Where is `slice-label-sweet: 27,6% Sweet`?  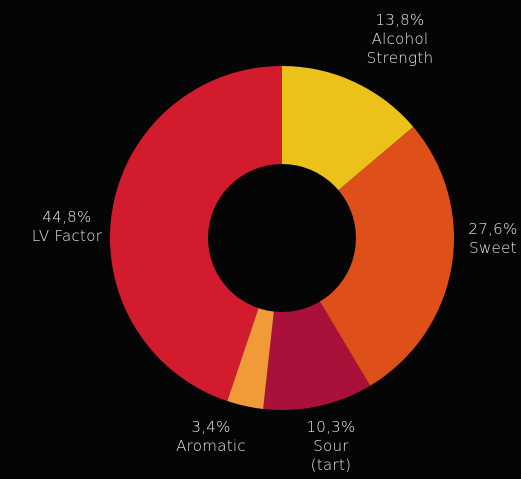 slice-label-sweet: 27,6% Sweet is located at coordinates (492, 238).